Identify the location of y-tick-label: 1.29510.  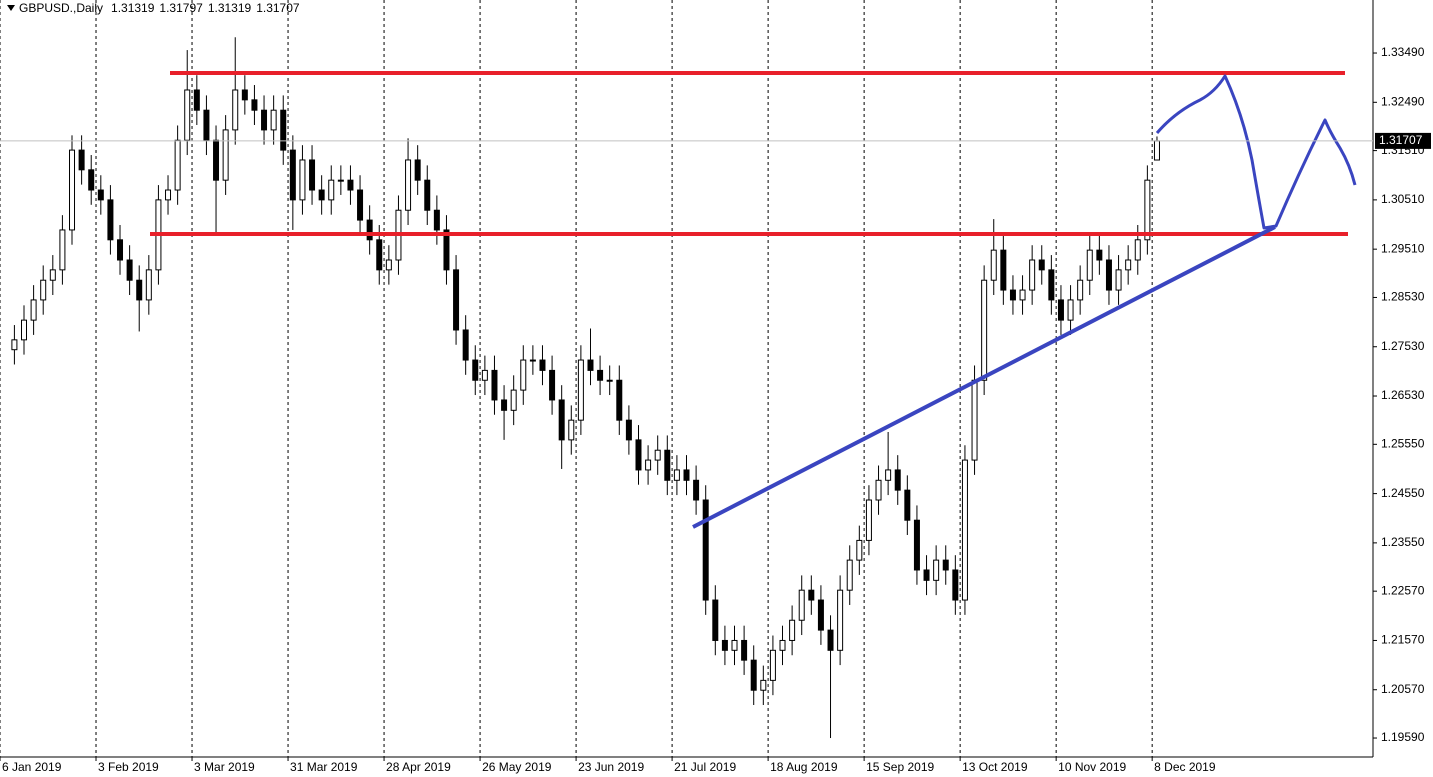
(1403, 248).